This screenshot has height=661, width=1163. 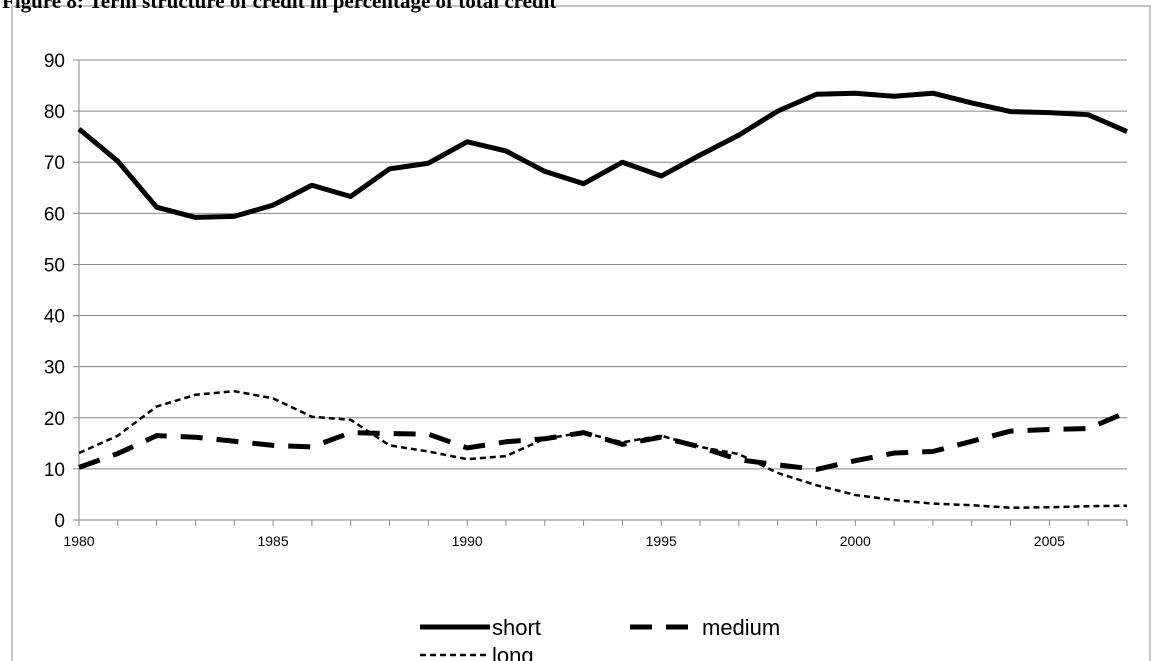 What do you see at coordinates (54, 419) in the screenshot?
I see `y-tick-label: 20` at bounding box center [54, 419].